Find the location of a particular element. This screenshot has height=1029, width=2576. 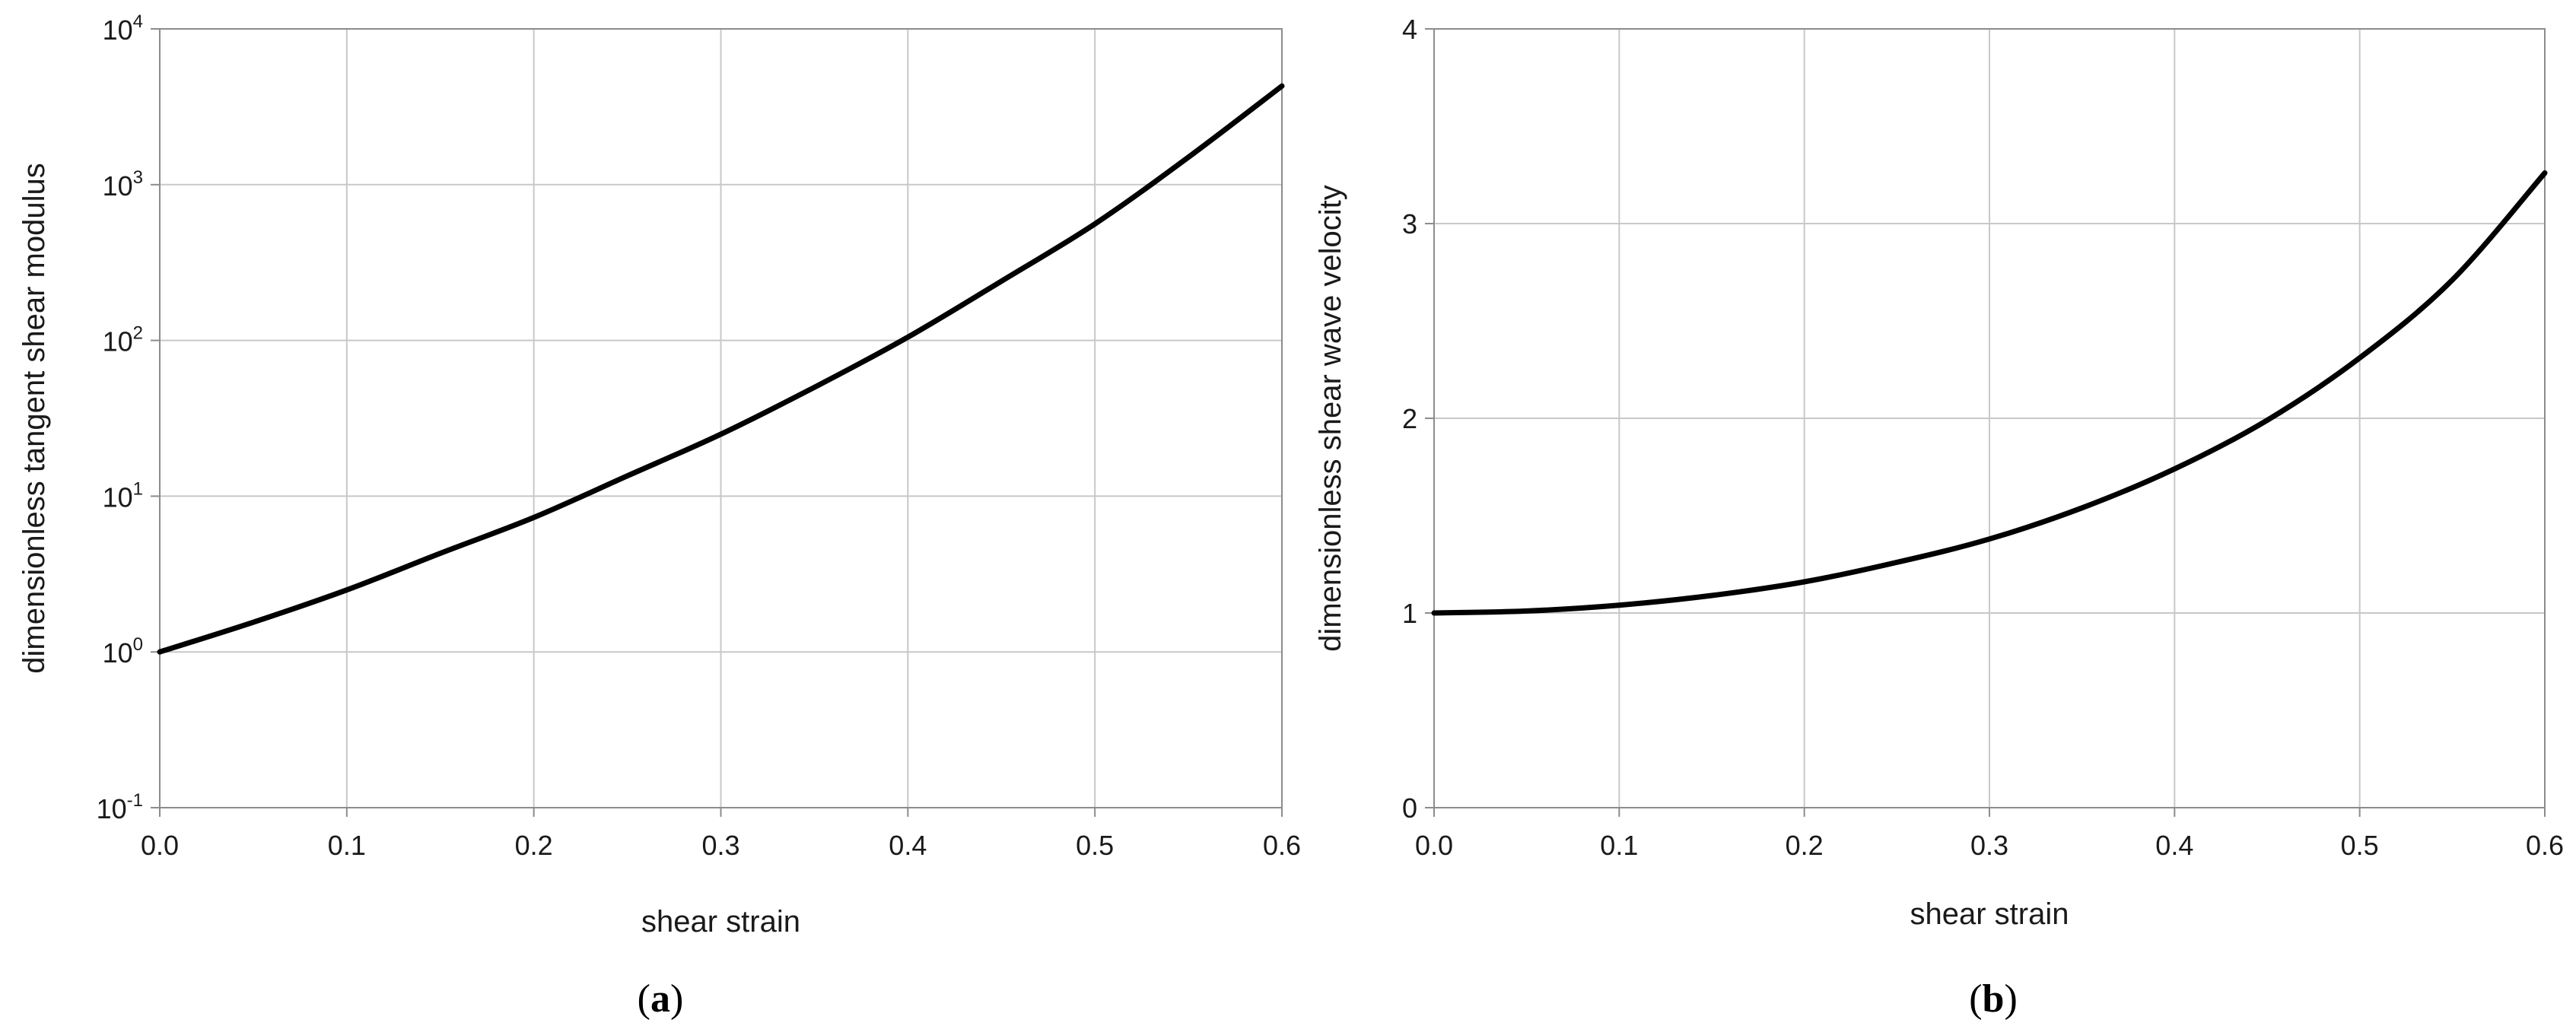

y-tick-exponent: 1 is located at coordinates (138, 488).